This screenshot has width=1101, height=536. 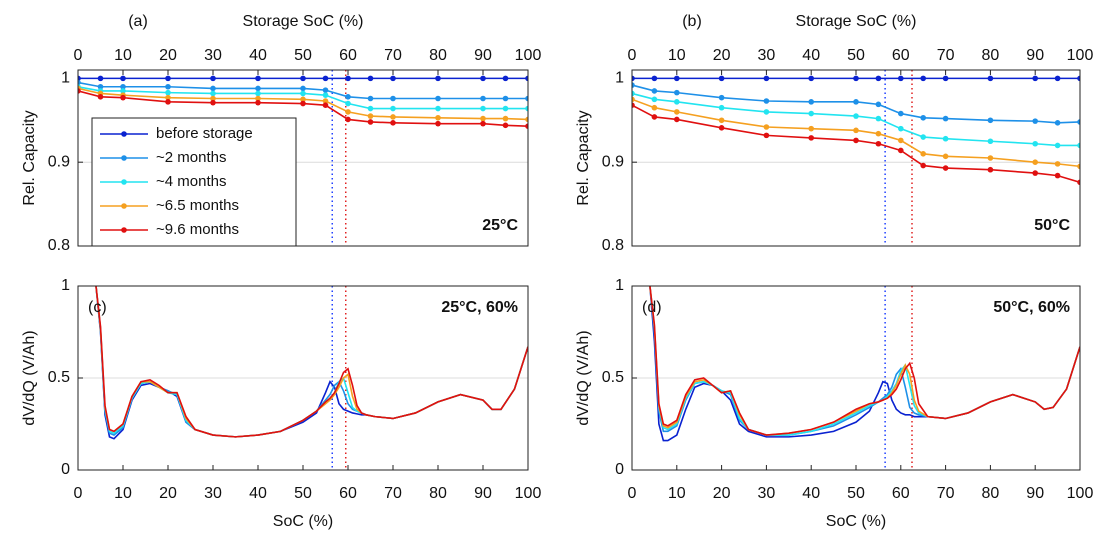 I want to click on legend-label: before storage, so click(x=204, y=133).